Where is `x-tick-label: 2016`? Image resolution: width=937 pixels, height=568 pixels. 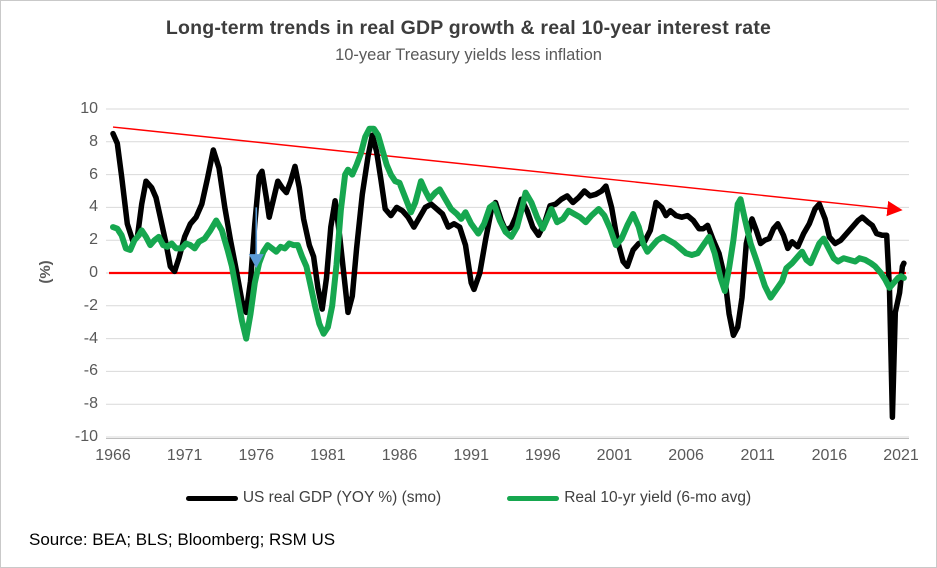
x-tick-label: 2016 is located at coordinates (829, 455).